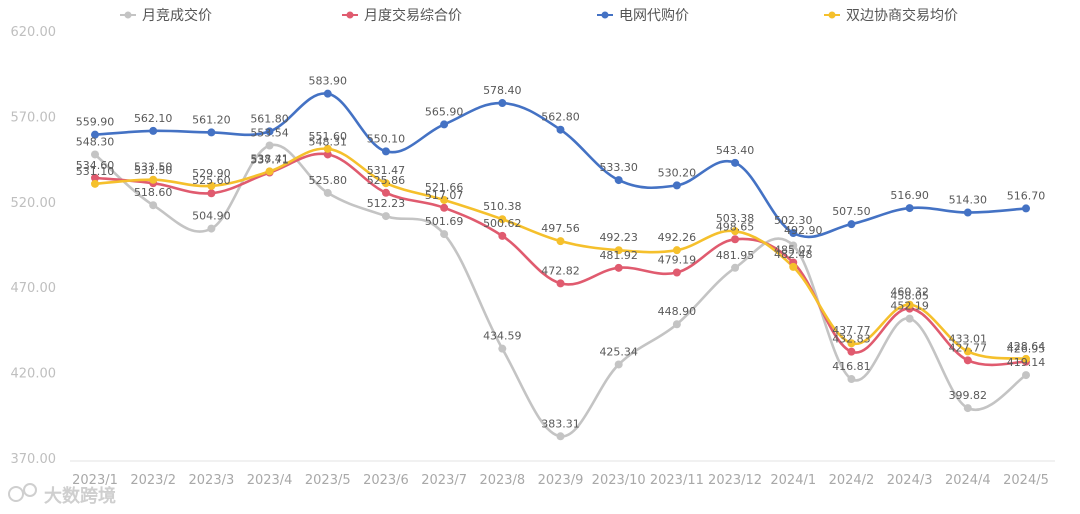 Image resolution: width=1080 pixels, height=514 pixels. Describe the element at coordinates (618, 237) in the screenshot. I see `data-label: 492.23` at that location.